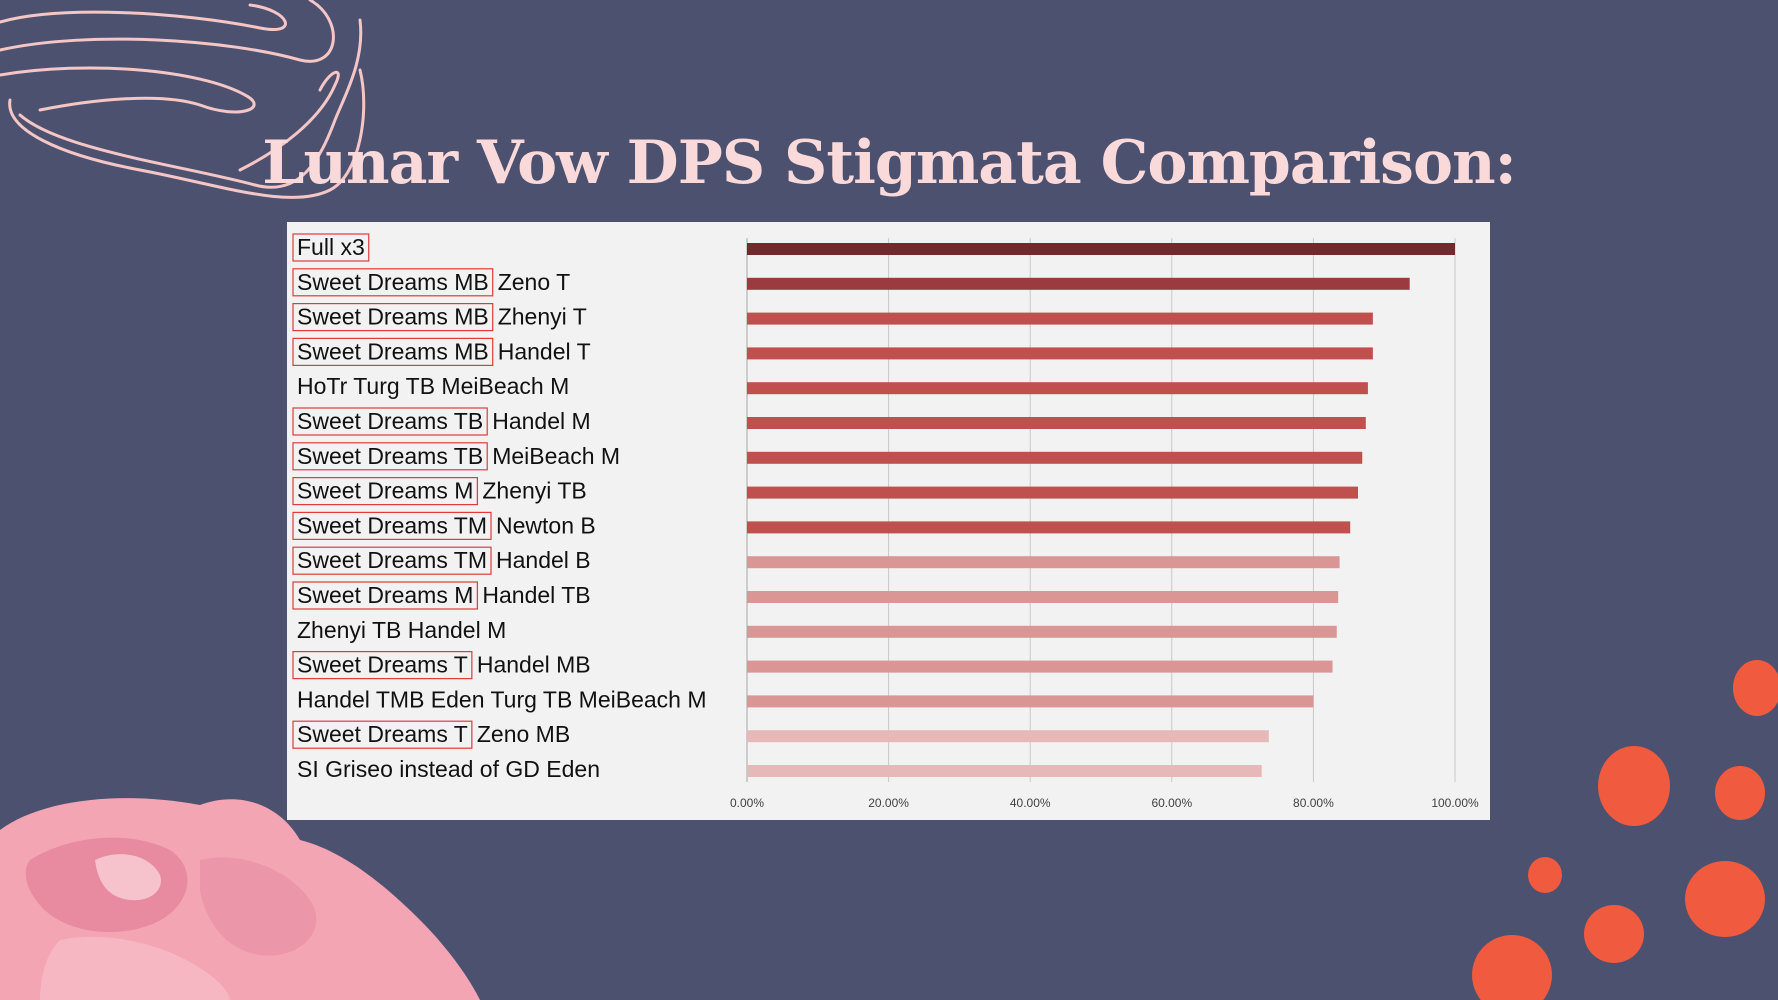 This screenshot has width=1778, height=1000. I want to click on orange-dots, so click(1625, 830).